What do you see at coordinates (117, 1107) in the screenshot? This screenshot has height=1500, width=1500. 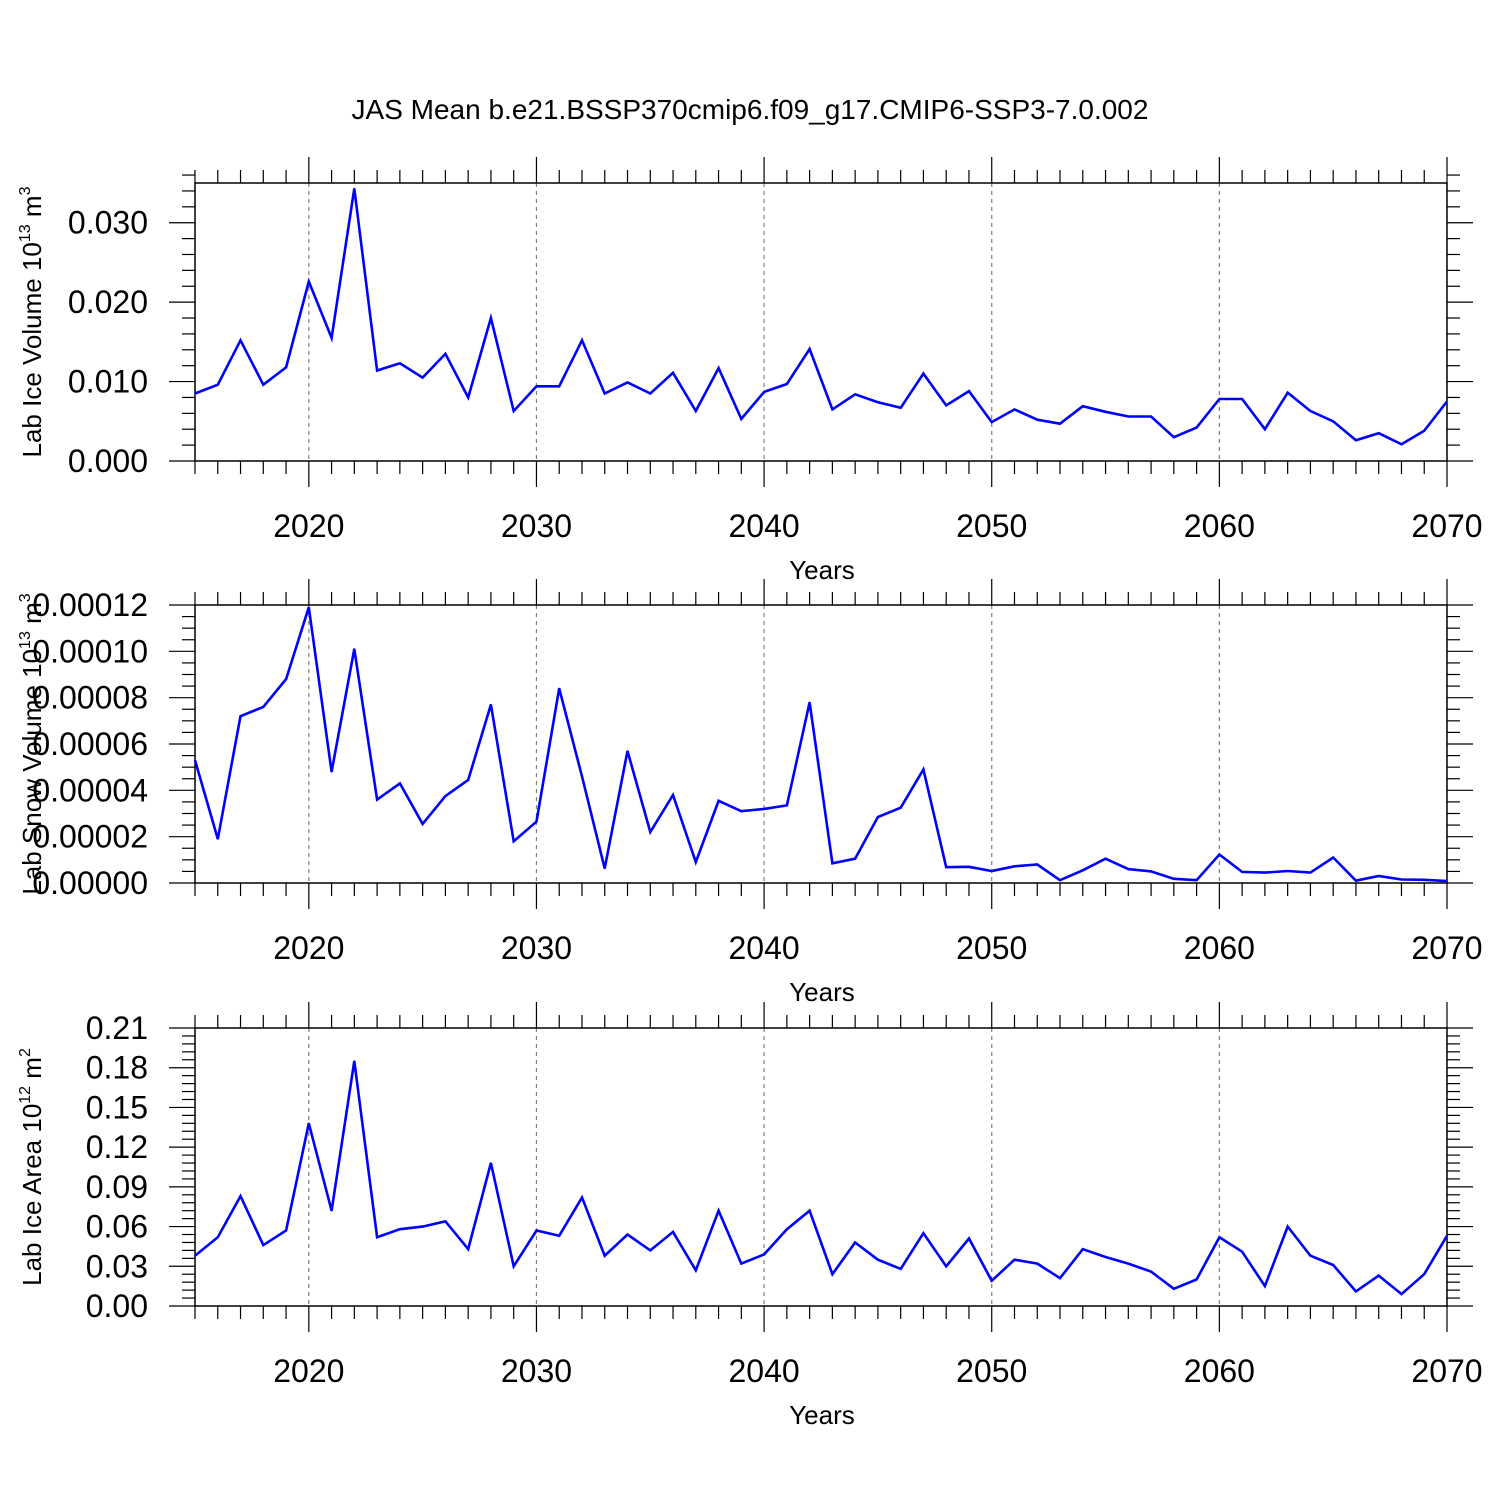 I see `y-tick-label: 0.15` at bounding box center [117, 1107].